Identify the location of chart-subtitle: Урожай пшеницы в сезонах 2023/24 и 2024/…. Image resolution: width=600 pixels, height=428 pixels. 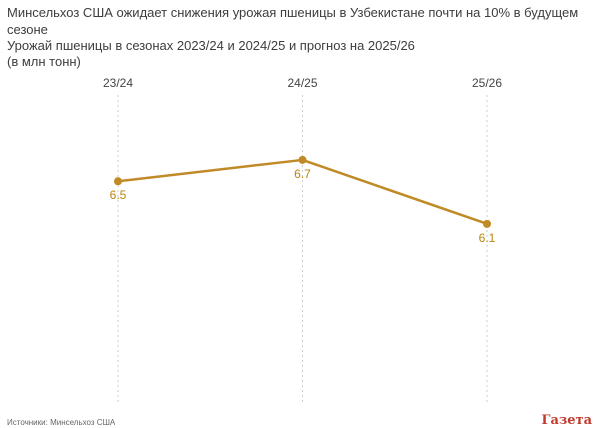
(211, 54).